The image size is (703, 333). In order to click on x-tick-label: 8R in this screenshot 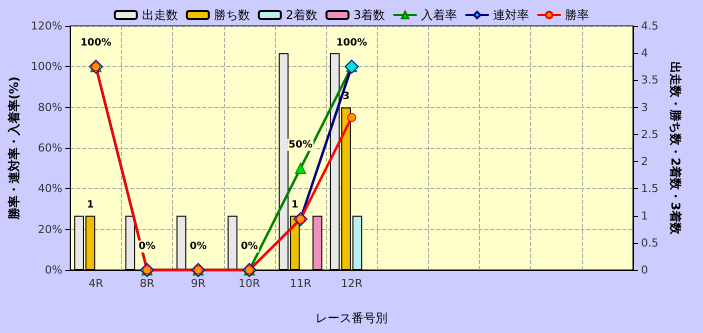, I will do `click(147, 283)`.